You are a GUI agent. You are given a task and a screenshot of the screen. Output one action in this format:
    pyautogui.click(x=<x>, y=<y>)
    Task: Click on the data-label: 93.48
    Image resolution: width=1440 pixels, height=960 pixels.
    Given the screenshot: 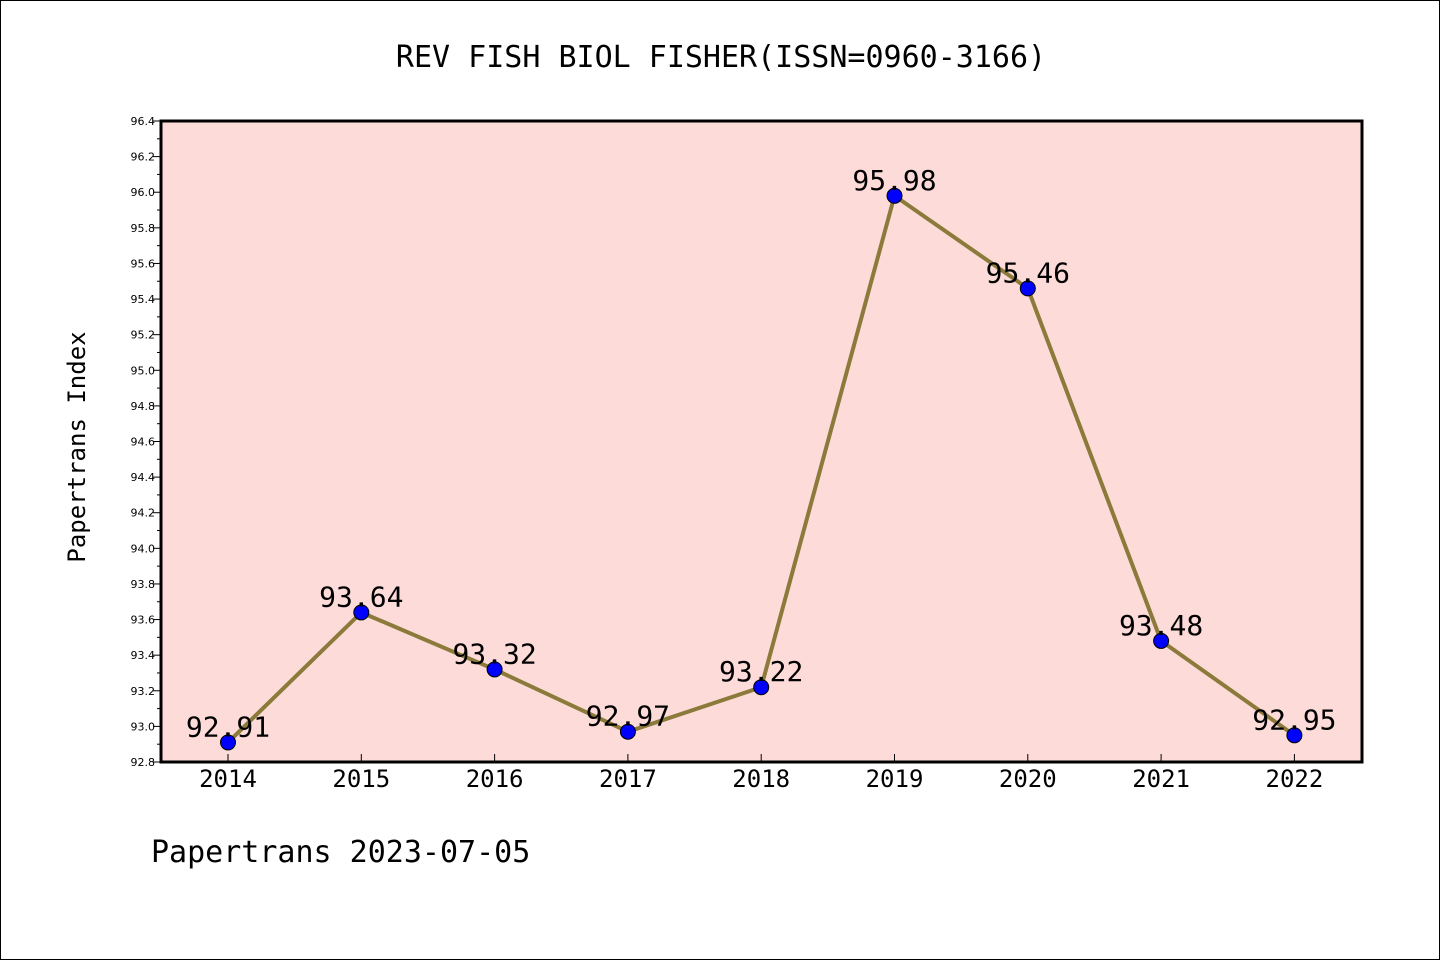 What is the action you would take?
    pyautogui.click(x=1161, y=625)
    